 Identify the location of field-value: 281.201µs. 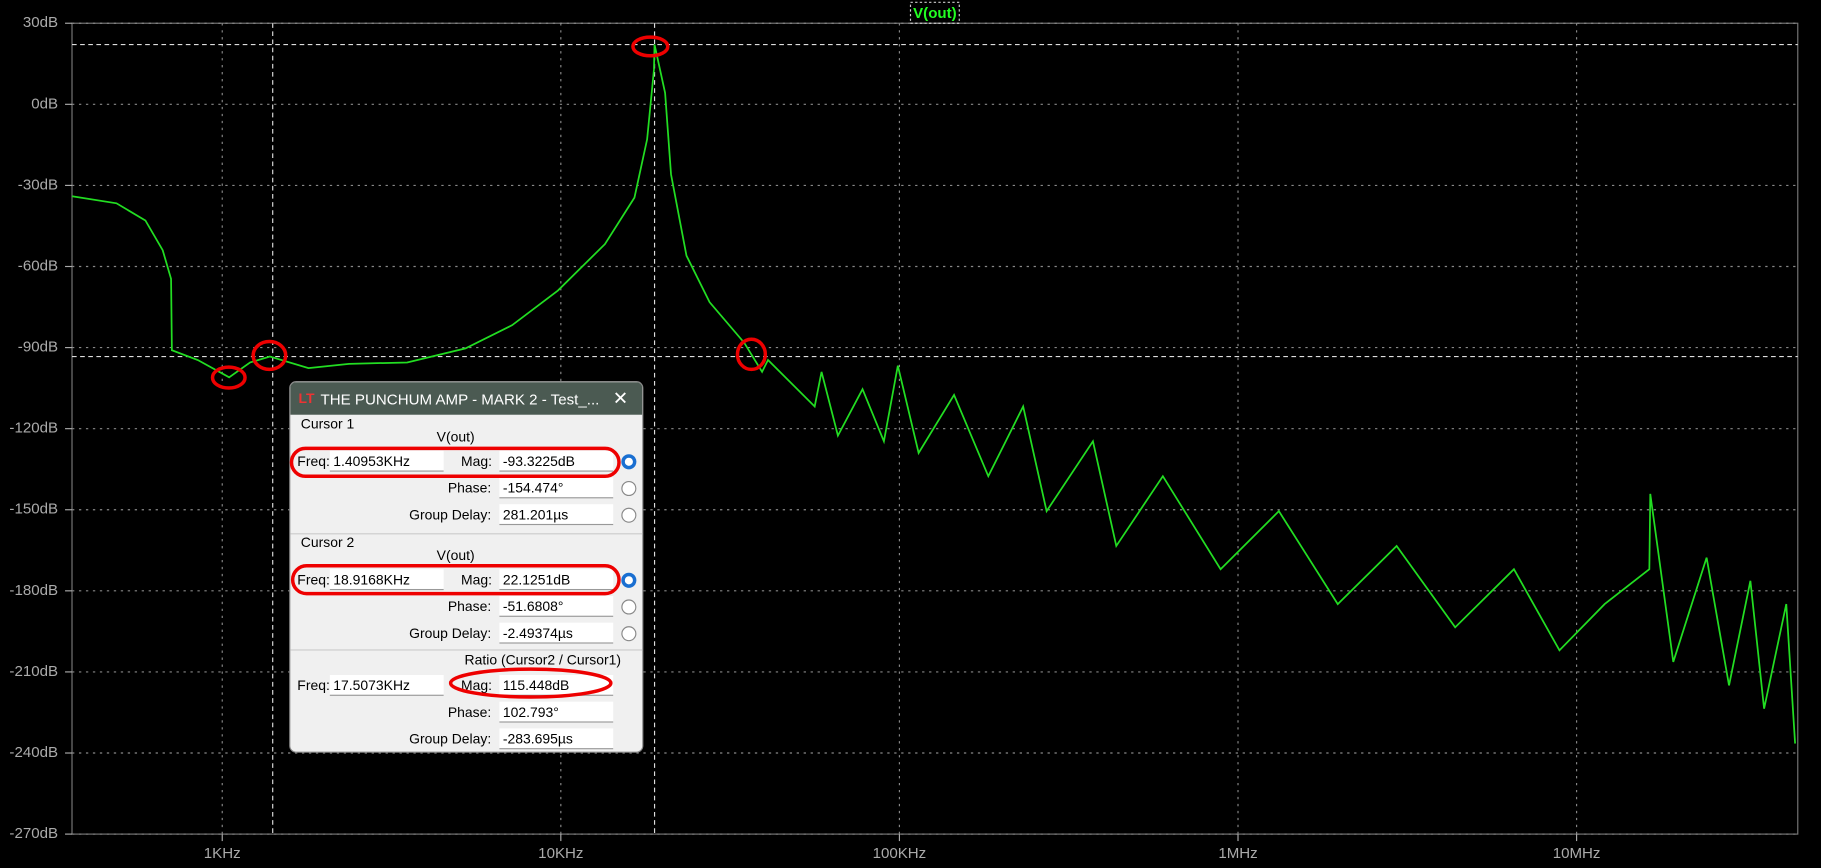
(556, 515).